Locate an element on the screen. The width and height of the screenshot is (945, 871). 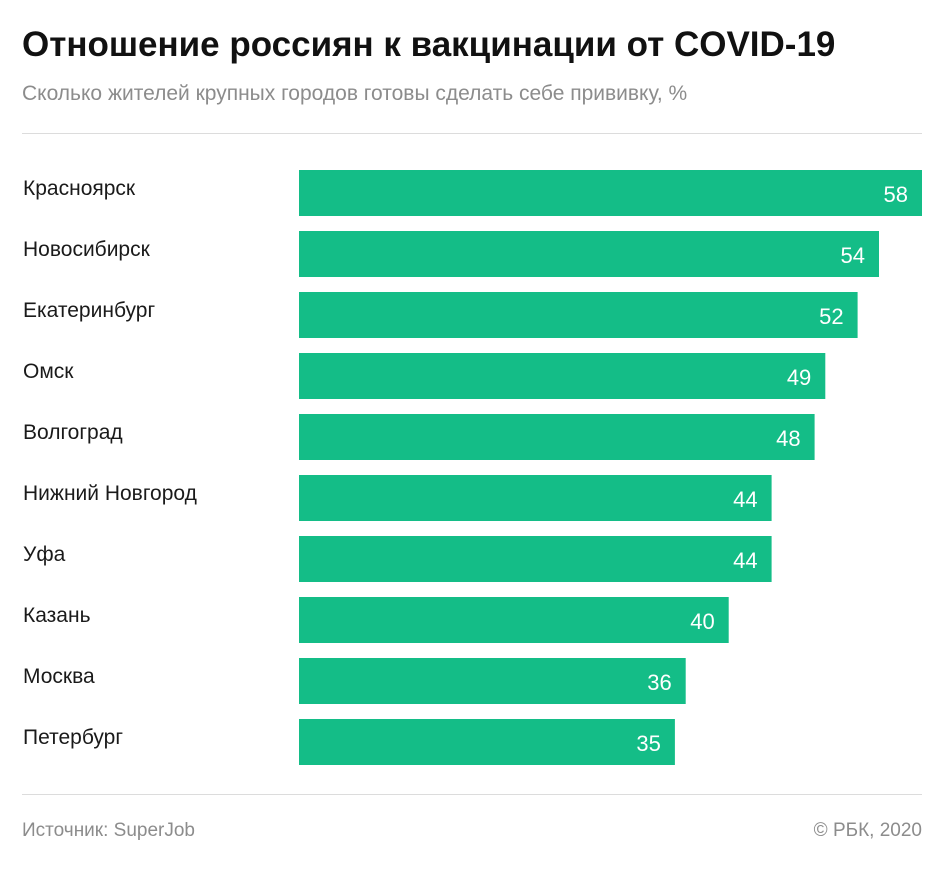
category-label: Омск is located at coordinates (48, 371).